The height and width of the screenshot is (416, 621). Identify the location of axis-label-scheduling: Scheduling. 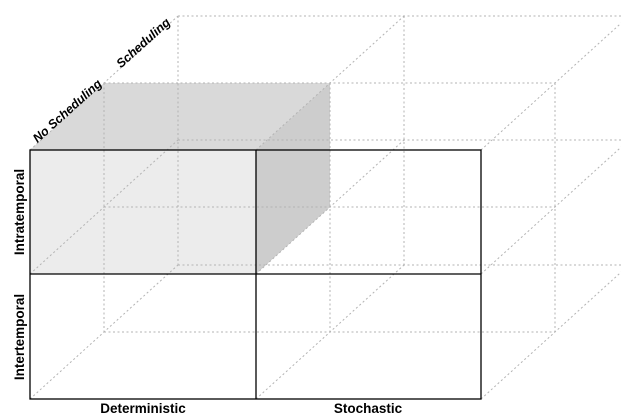
(144, 43).